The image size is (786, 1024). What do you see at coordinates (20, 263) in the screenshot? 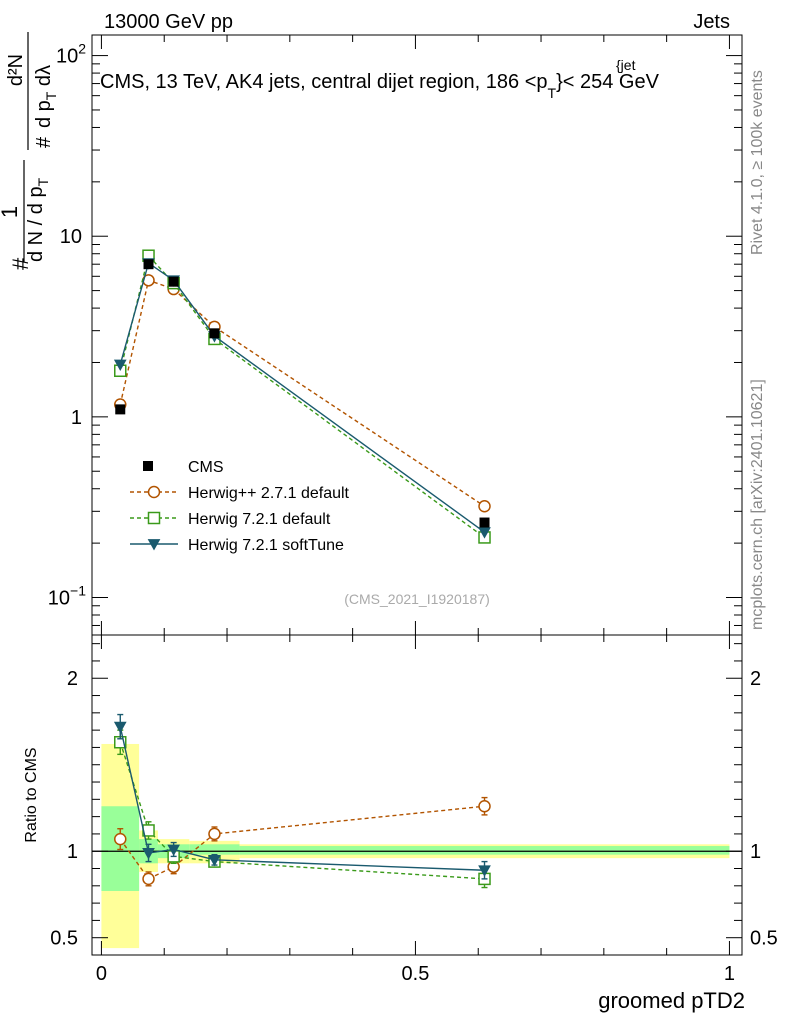
I see `y-label-hash-1: #` at bounding box center [20, 263].